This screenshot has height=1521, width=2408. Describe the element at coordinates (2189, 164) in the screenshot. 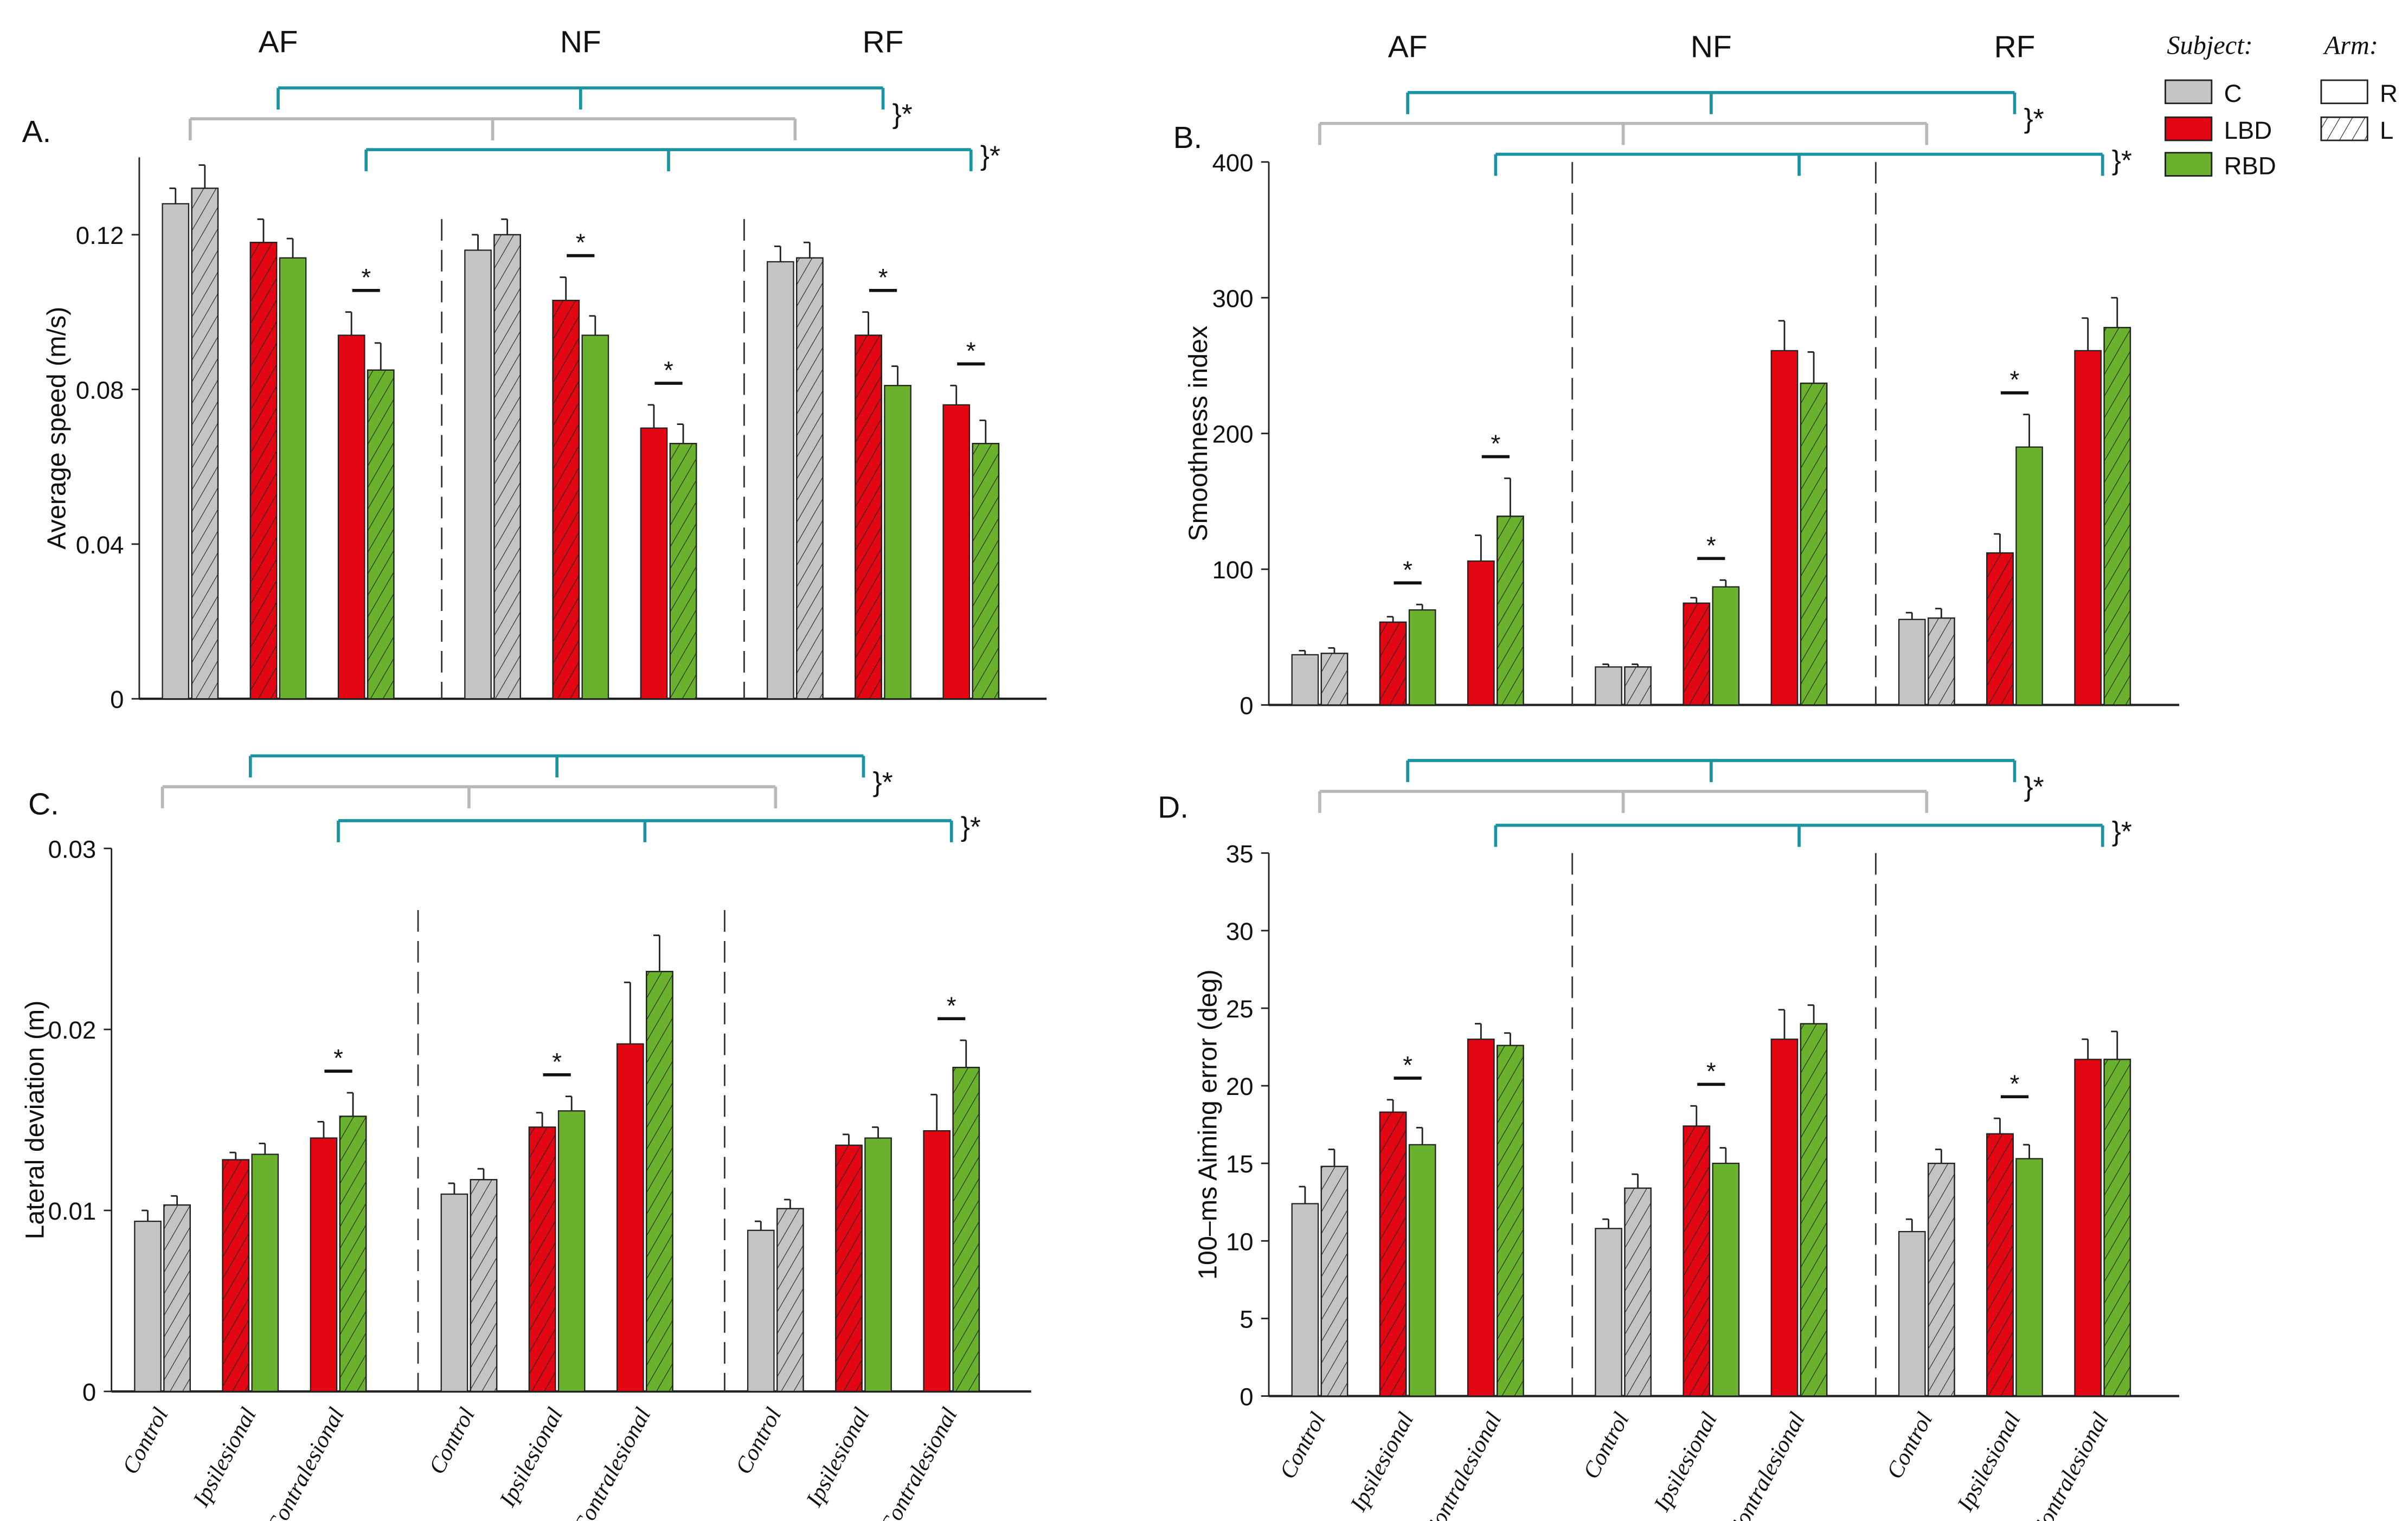

I see `legend-swatch-rbd` at that location.